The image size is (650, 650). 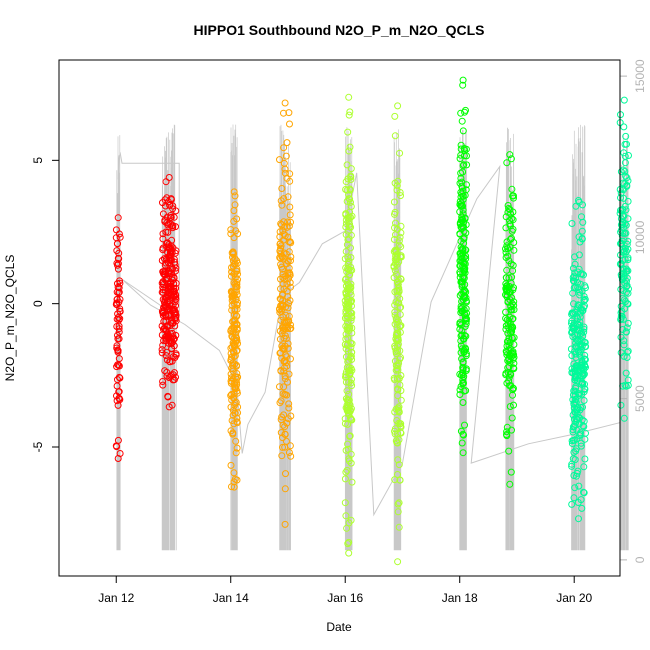 I want to click on x-tick-label: Jan 18, so click(x=460, y=598).